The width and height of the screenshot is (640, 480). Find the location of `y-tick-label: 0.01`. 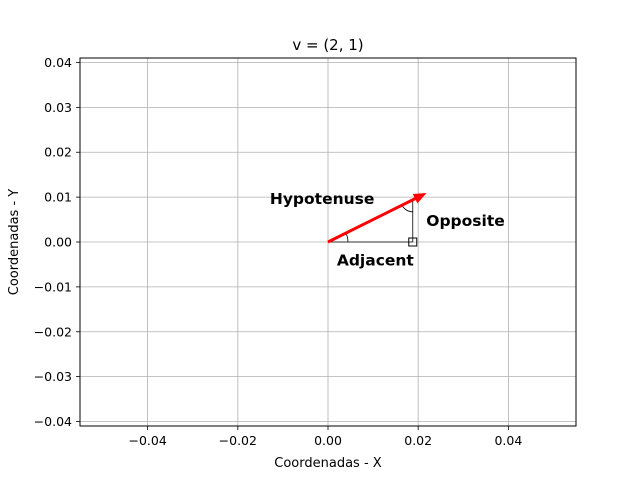

y-tick-label: 0.01 is located at coordinates (58, 197).